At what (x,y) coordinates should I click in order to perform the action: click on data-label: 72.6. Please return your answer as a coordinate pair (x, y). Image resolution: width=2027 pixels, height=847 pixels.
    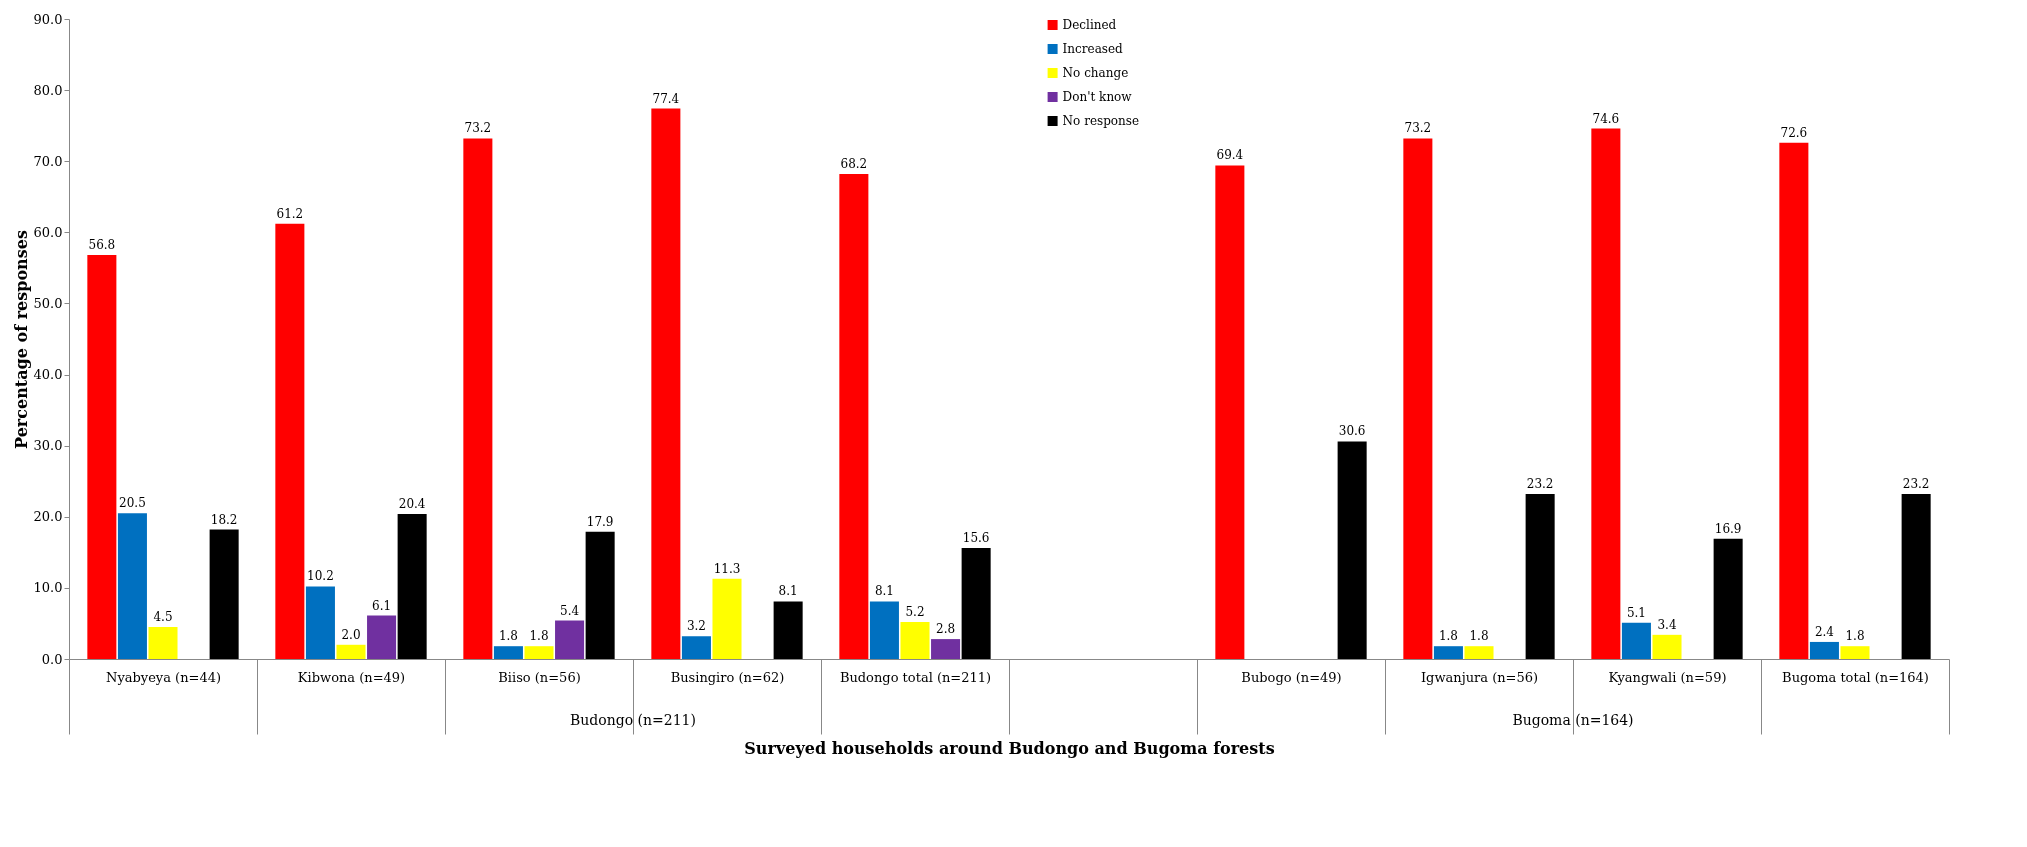
    Looking at the image, I should click on (1794, 132).